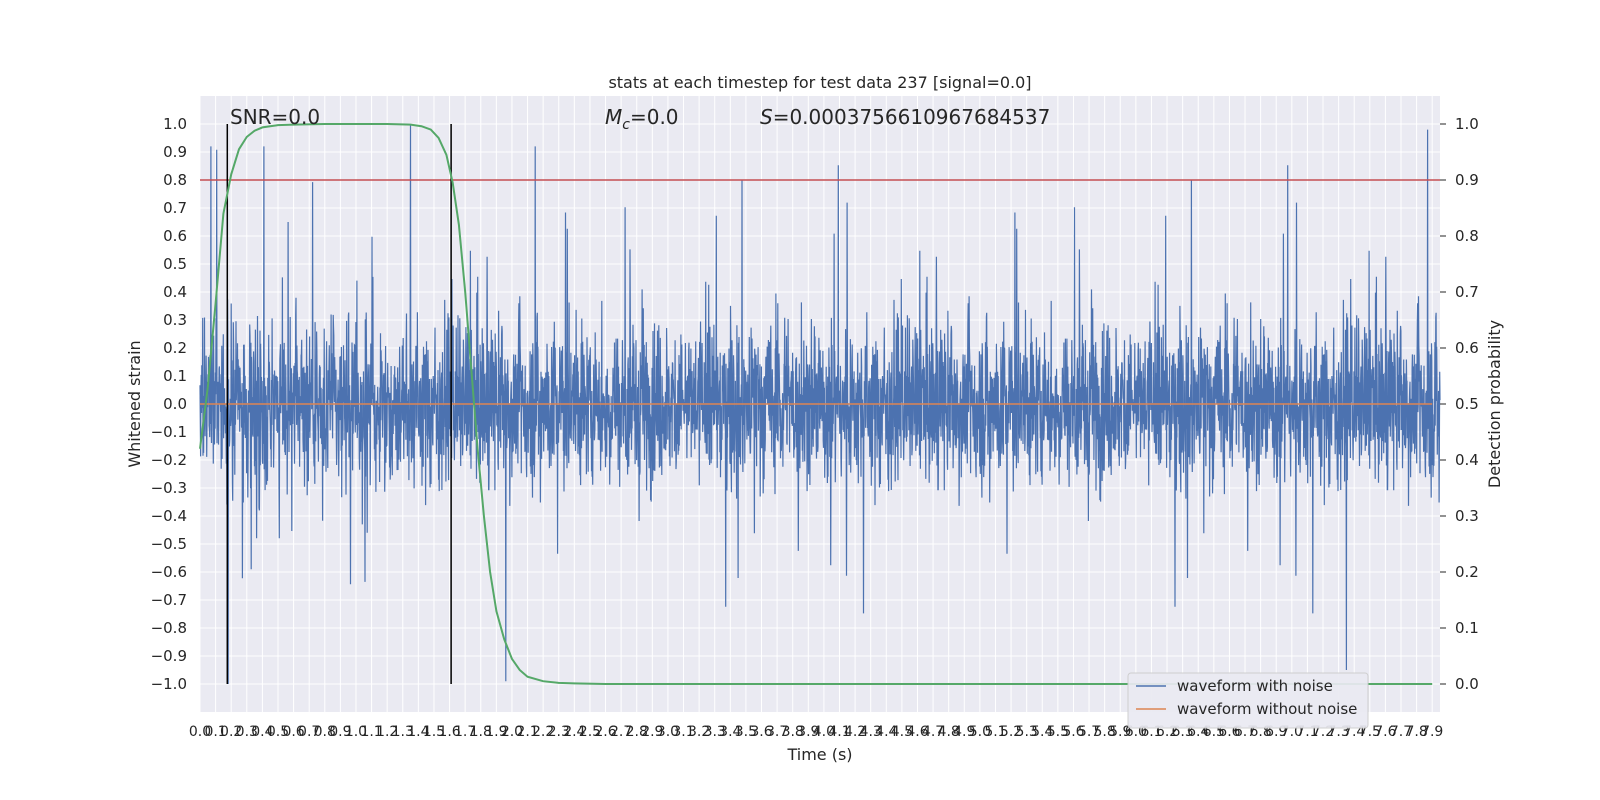 The width and height of the screenshot is (1600, 800). I want to click on y-tick-label-right: 0.6, so click(1467, 348).